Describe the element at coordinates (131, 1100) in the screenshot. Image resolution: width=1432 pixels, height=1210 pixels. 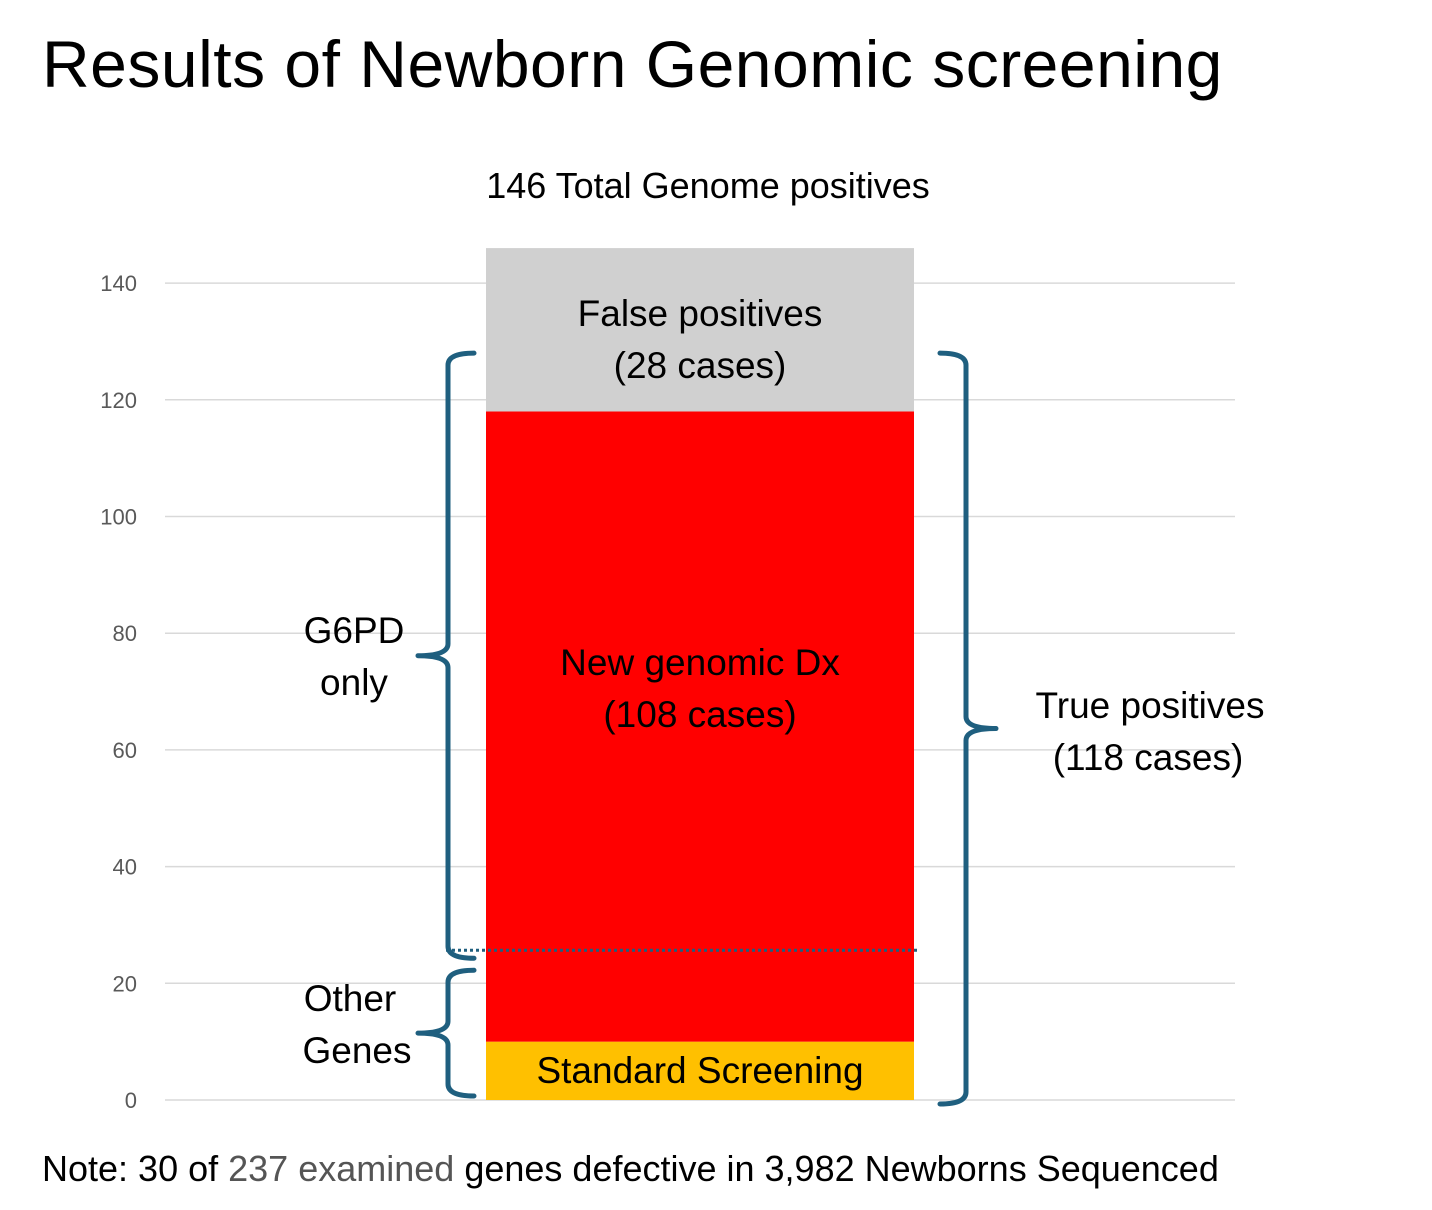
I see `y-tick-label-0: 0` at that location.